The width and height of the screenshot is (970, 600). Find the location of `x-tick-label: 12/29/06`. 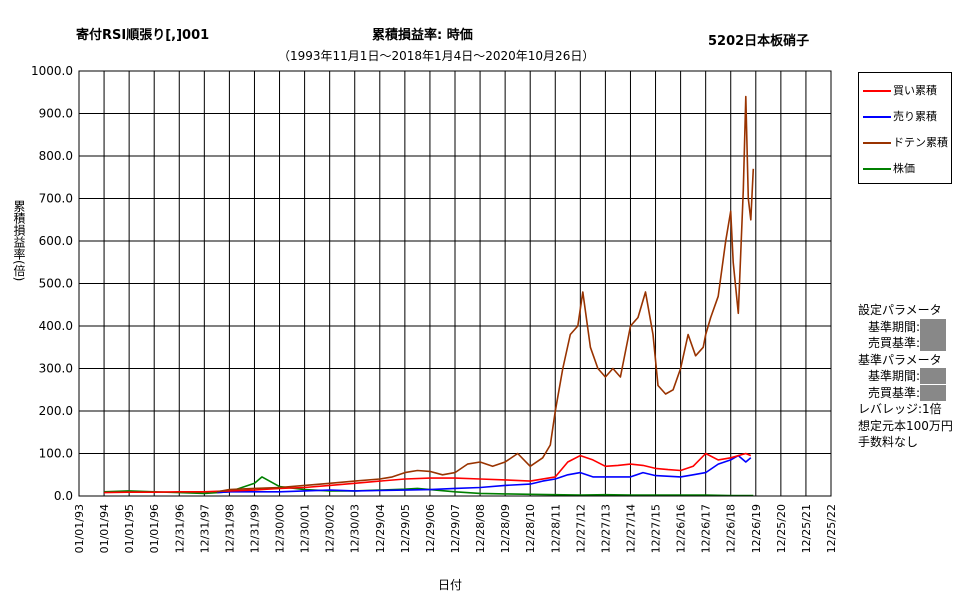

x-tick-label: 12/29/06 is located at coordinates (430, 528).